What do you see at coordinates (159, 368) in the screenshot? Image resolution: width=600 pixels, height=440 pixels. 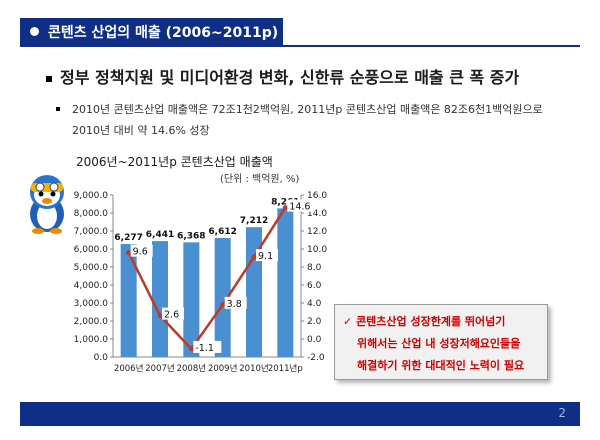 I see `x-tick-label: 2007년` at bounding box center [159, 368].